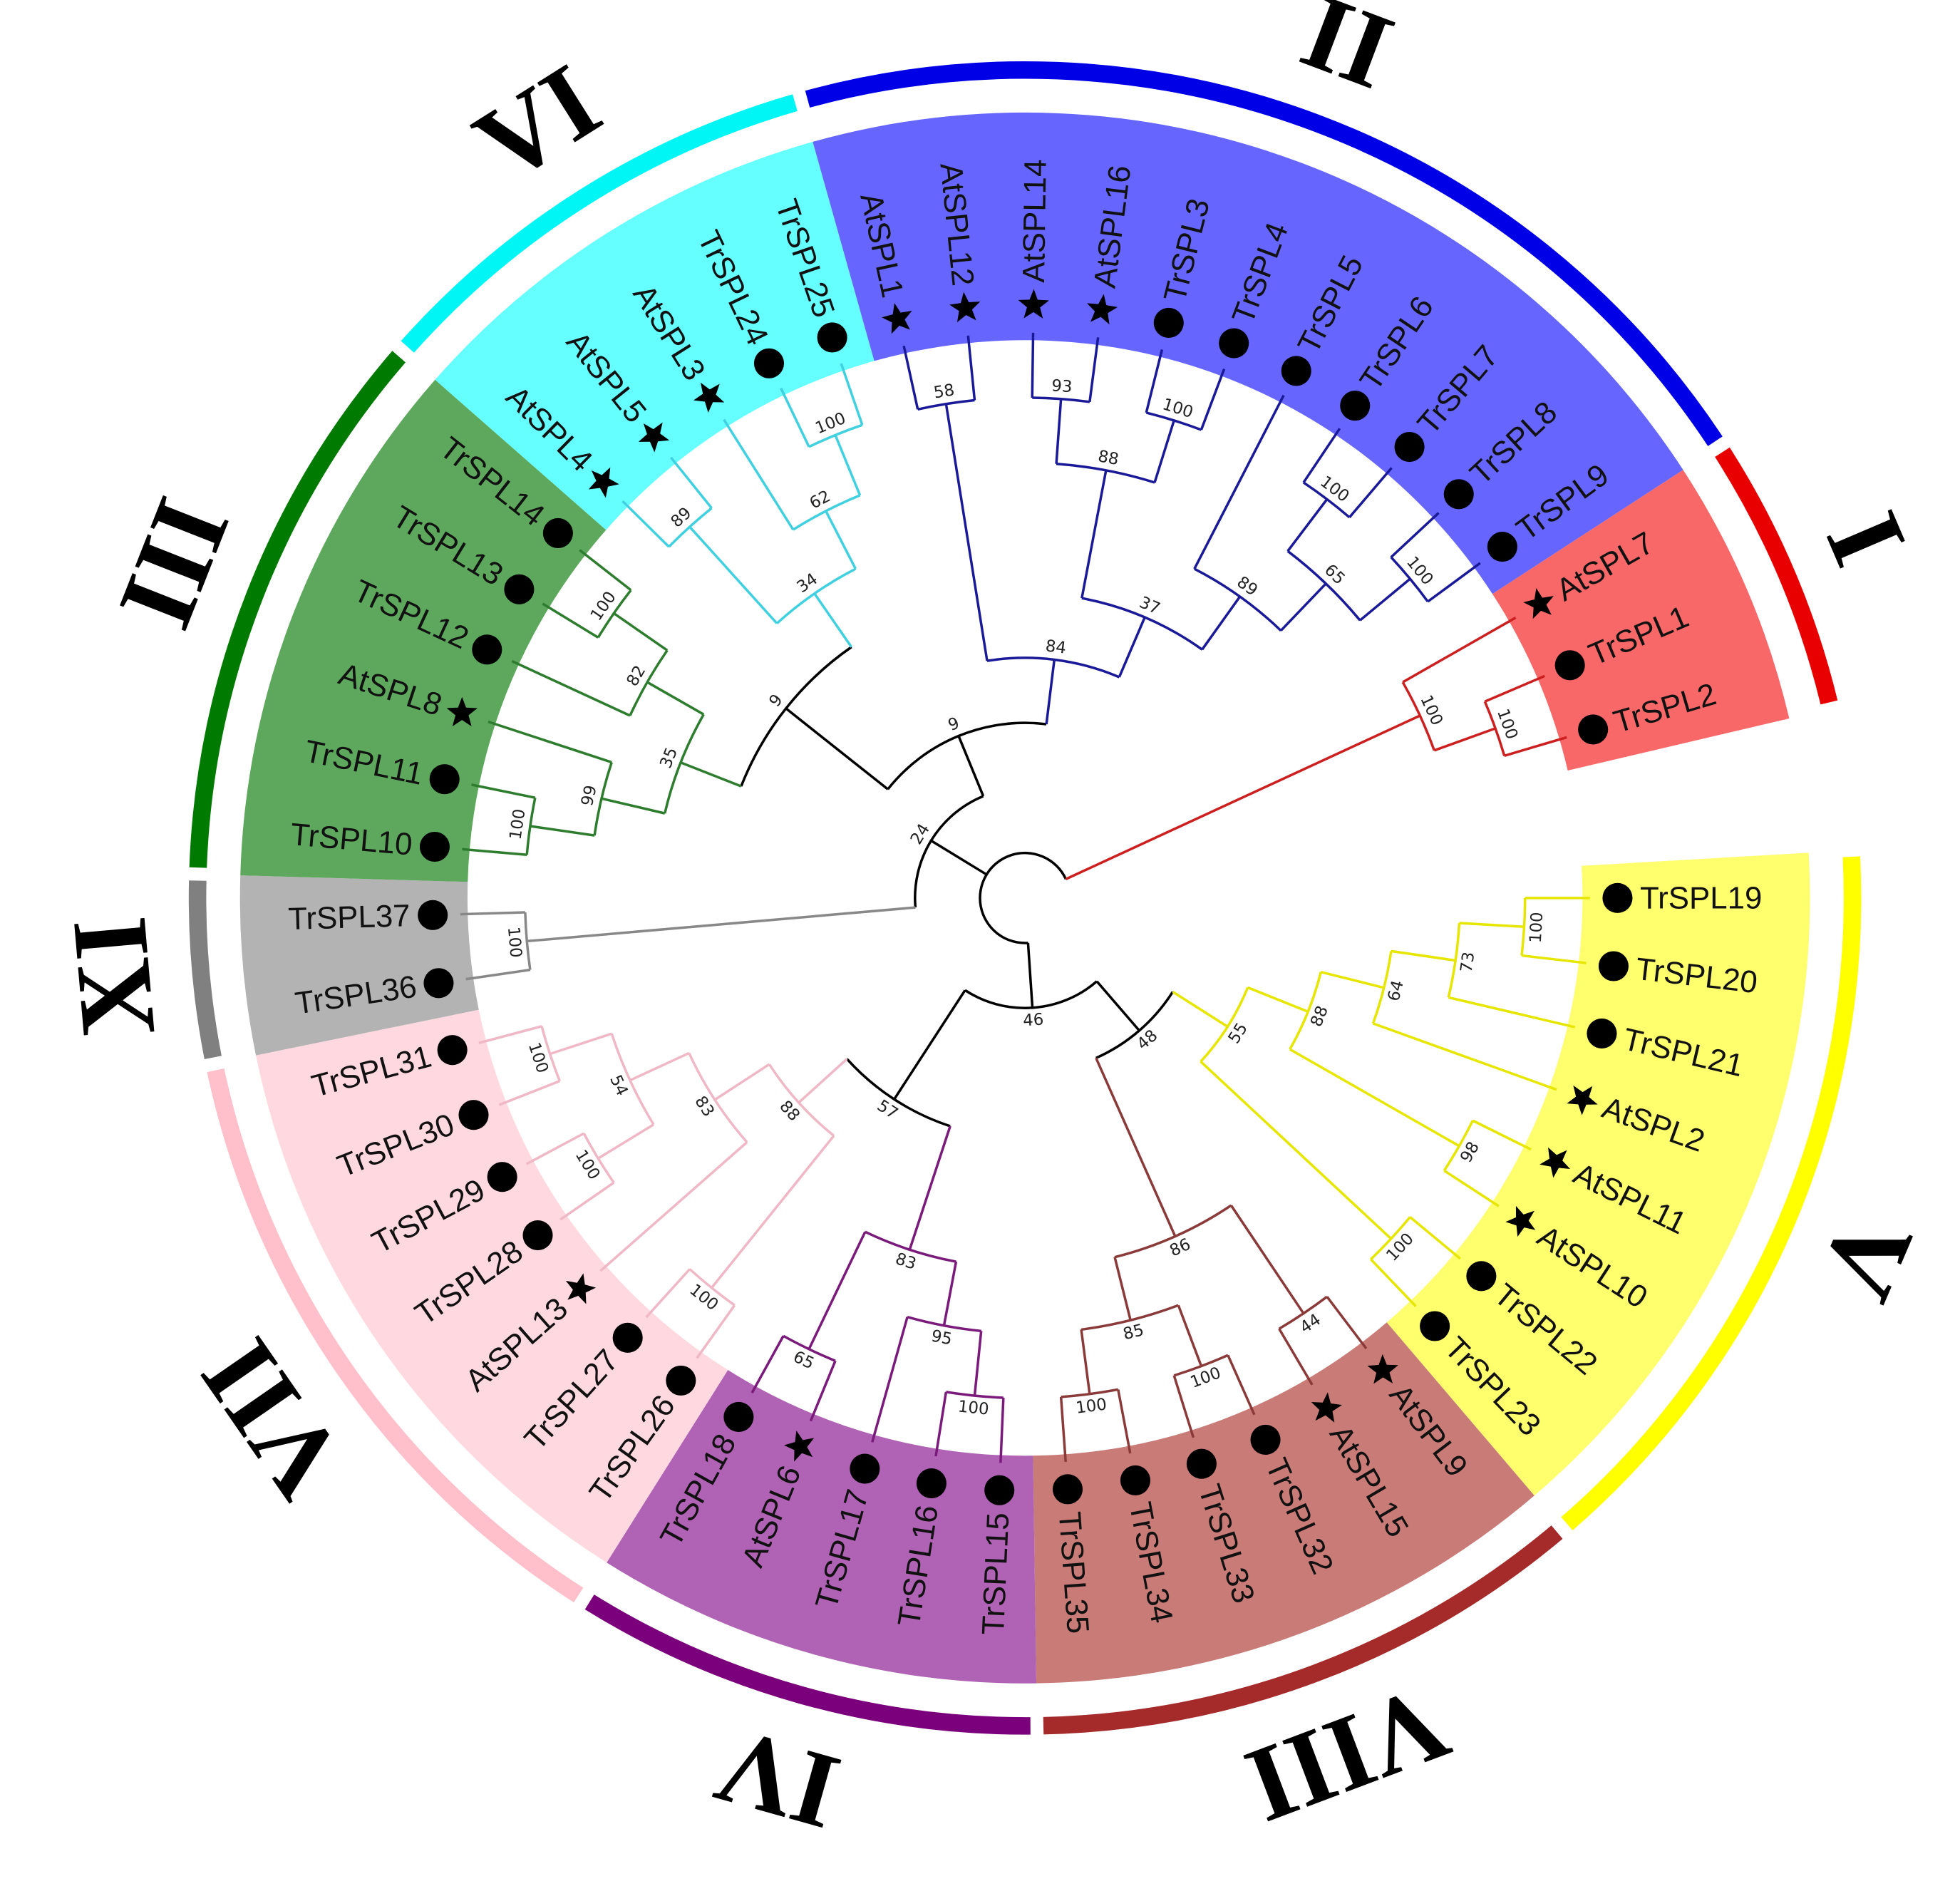  Describe the element at coordinates (906, 1261) in the screenshot. I see `support-value: 83` at that location.